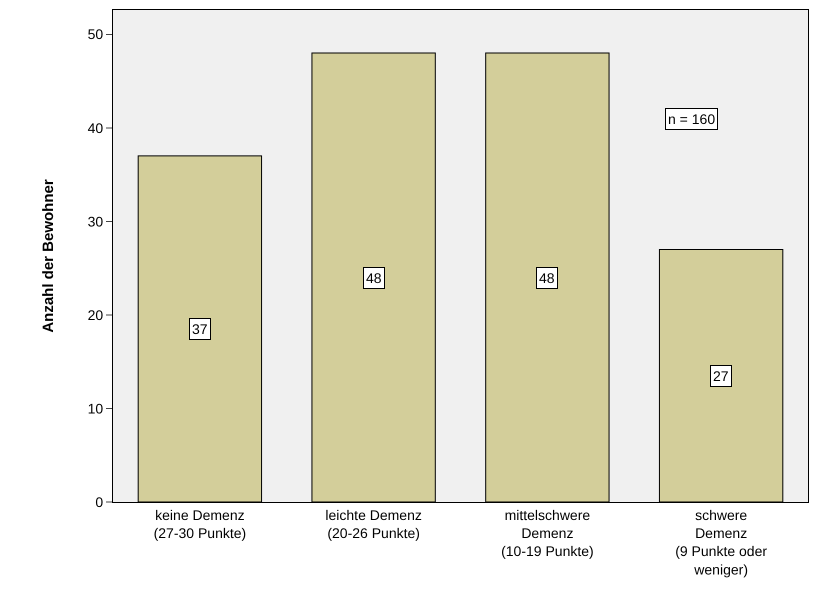  Describe the element at coordinates (200, 329) in the screenshot. I see `data-label: 37` at that location.